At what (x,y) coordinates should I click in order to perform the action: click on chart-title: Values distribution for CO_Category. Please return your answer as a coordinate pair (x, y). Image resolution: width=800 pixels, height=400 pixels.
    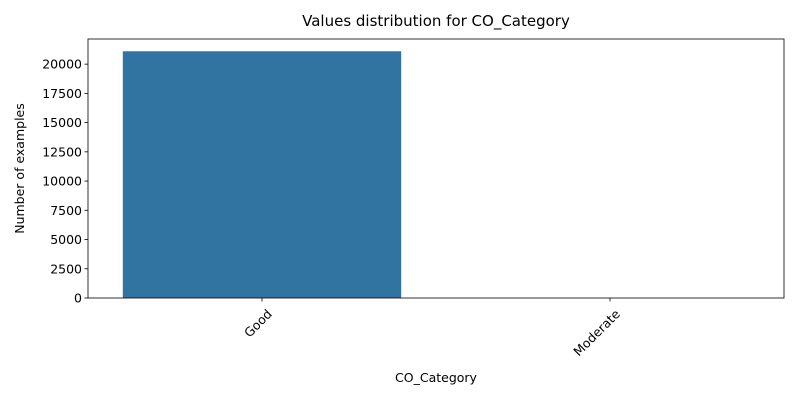
    Looking at the image, I should click on (436, 21).